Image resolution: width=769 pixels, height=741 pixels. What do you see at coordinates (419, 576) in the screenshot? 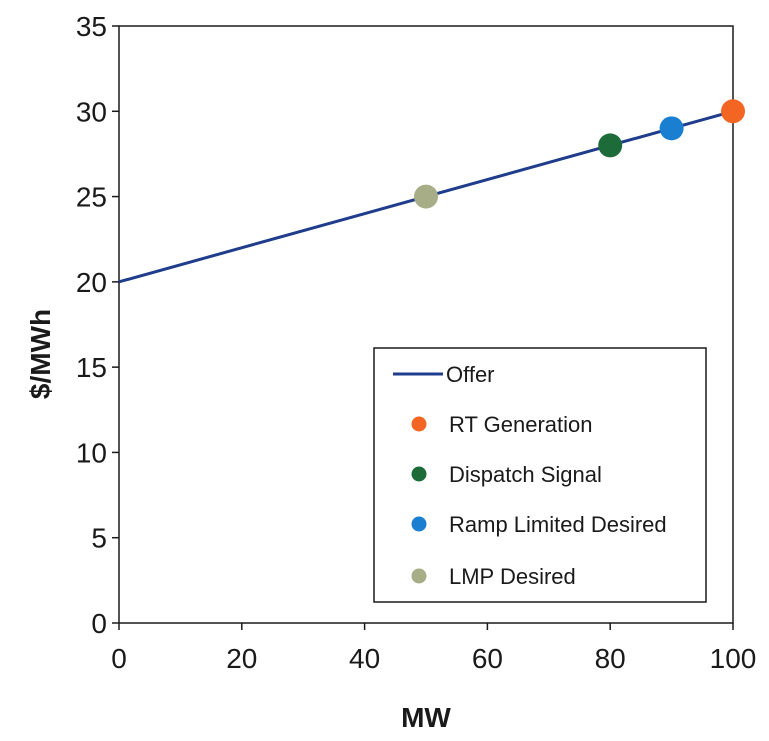
I see `legend-swatch-lmp-desired` at bounding box center [419, 576].